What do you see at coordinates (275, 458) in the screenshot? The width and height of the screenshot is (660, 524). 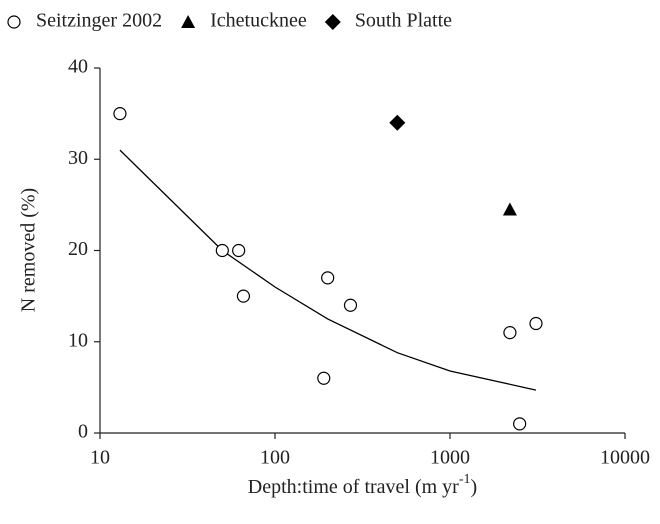 I see `x-tick-label: 100` at bounding box center [275, 458].